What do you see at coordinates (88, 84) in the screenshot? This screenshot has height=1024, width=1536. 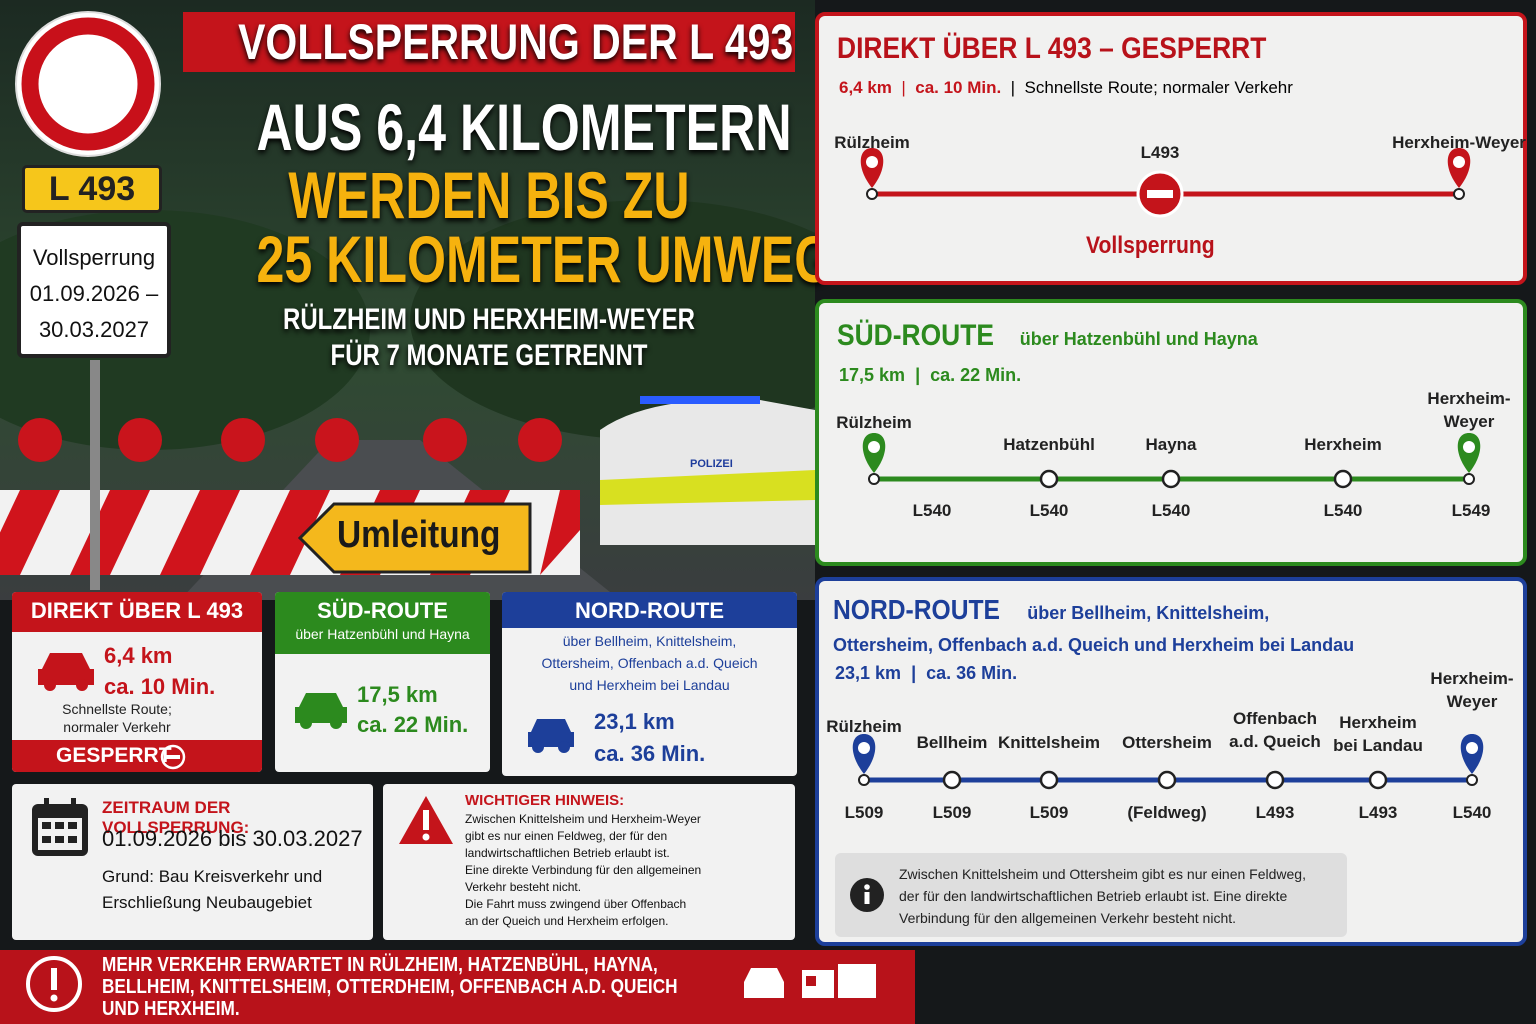 I see `no-entry-sign` at bounding box center [88, 84].